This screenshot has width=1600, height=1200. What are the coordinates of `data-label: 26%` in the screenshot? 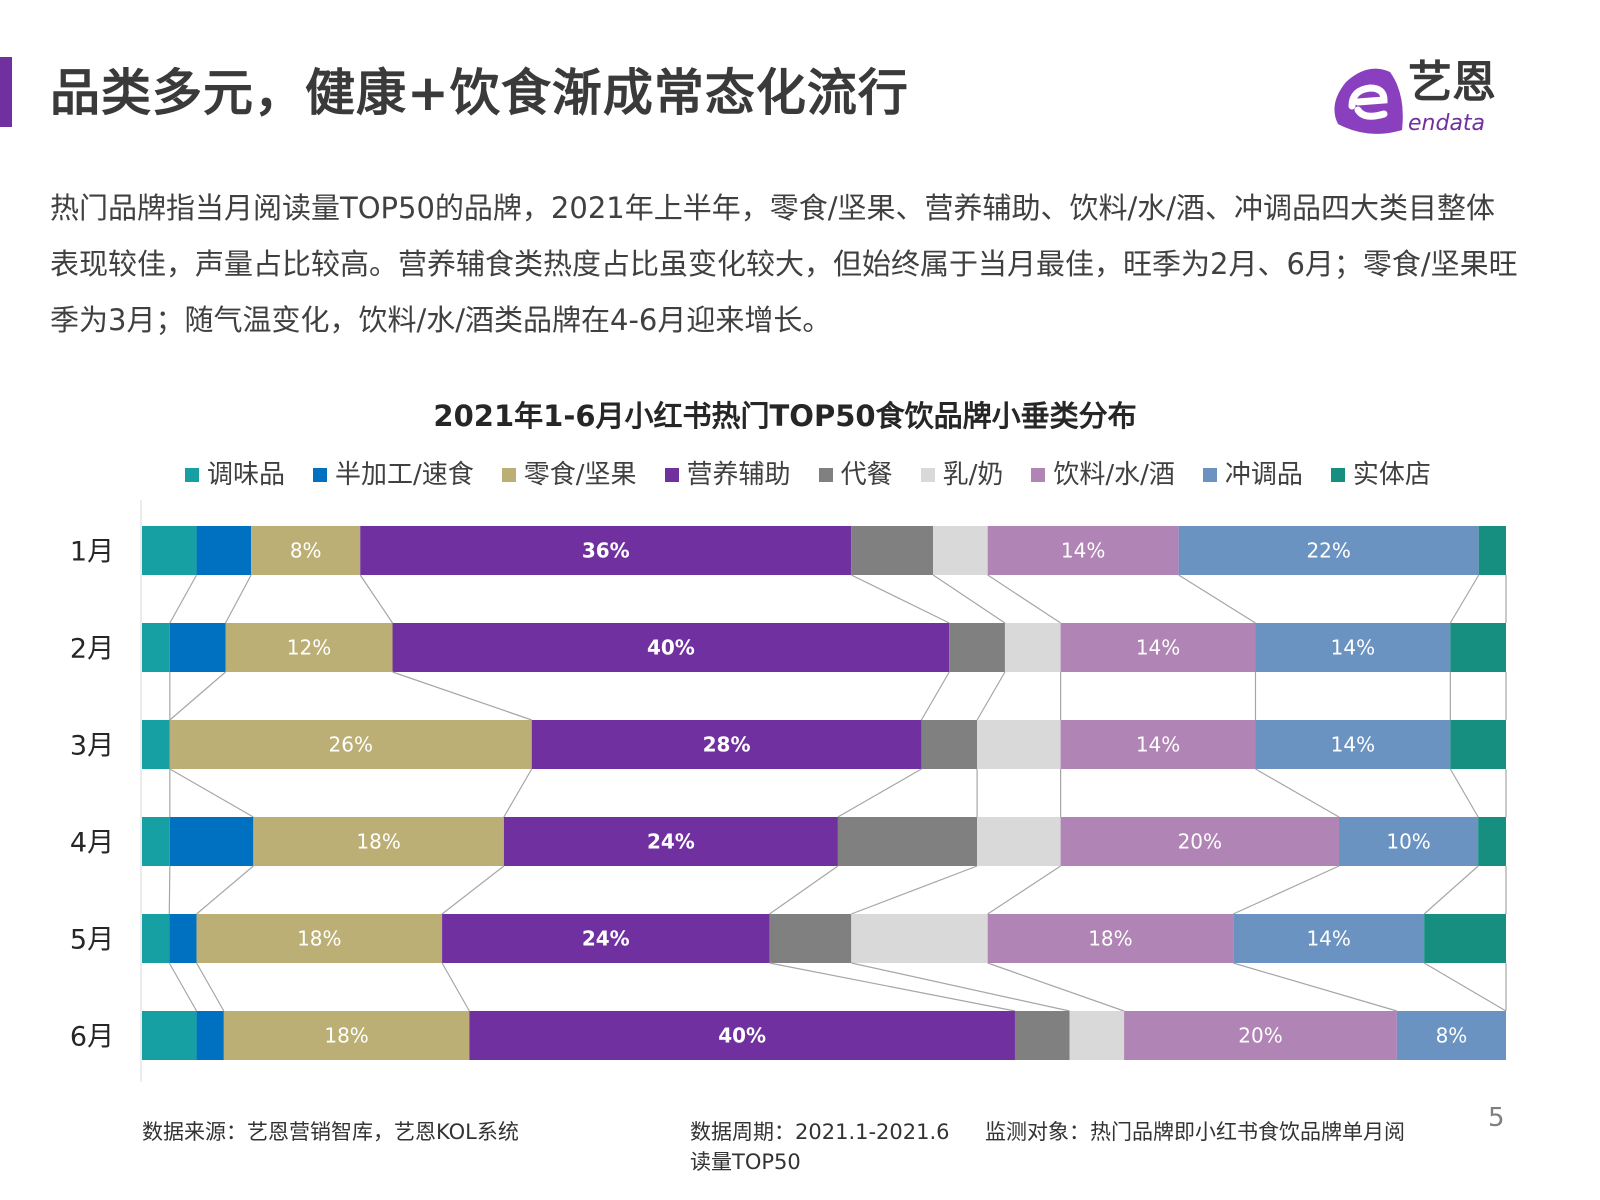 It's located at (351, 745).